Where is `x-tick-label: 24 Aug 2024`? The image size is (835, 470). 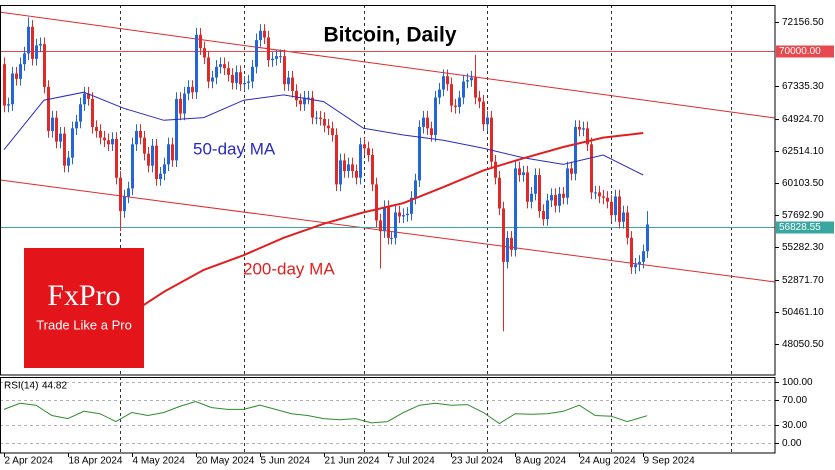 x-tick-label: 24 Aug 2024 is located at coordinates (608, 461).